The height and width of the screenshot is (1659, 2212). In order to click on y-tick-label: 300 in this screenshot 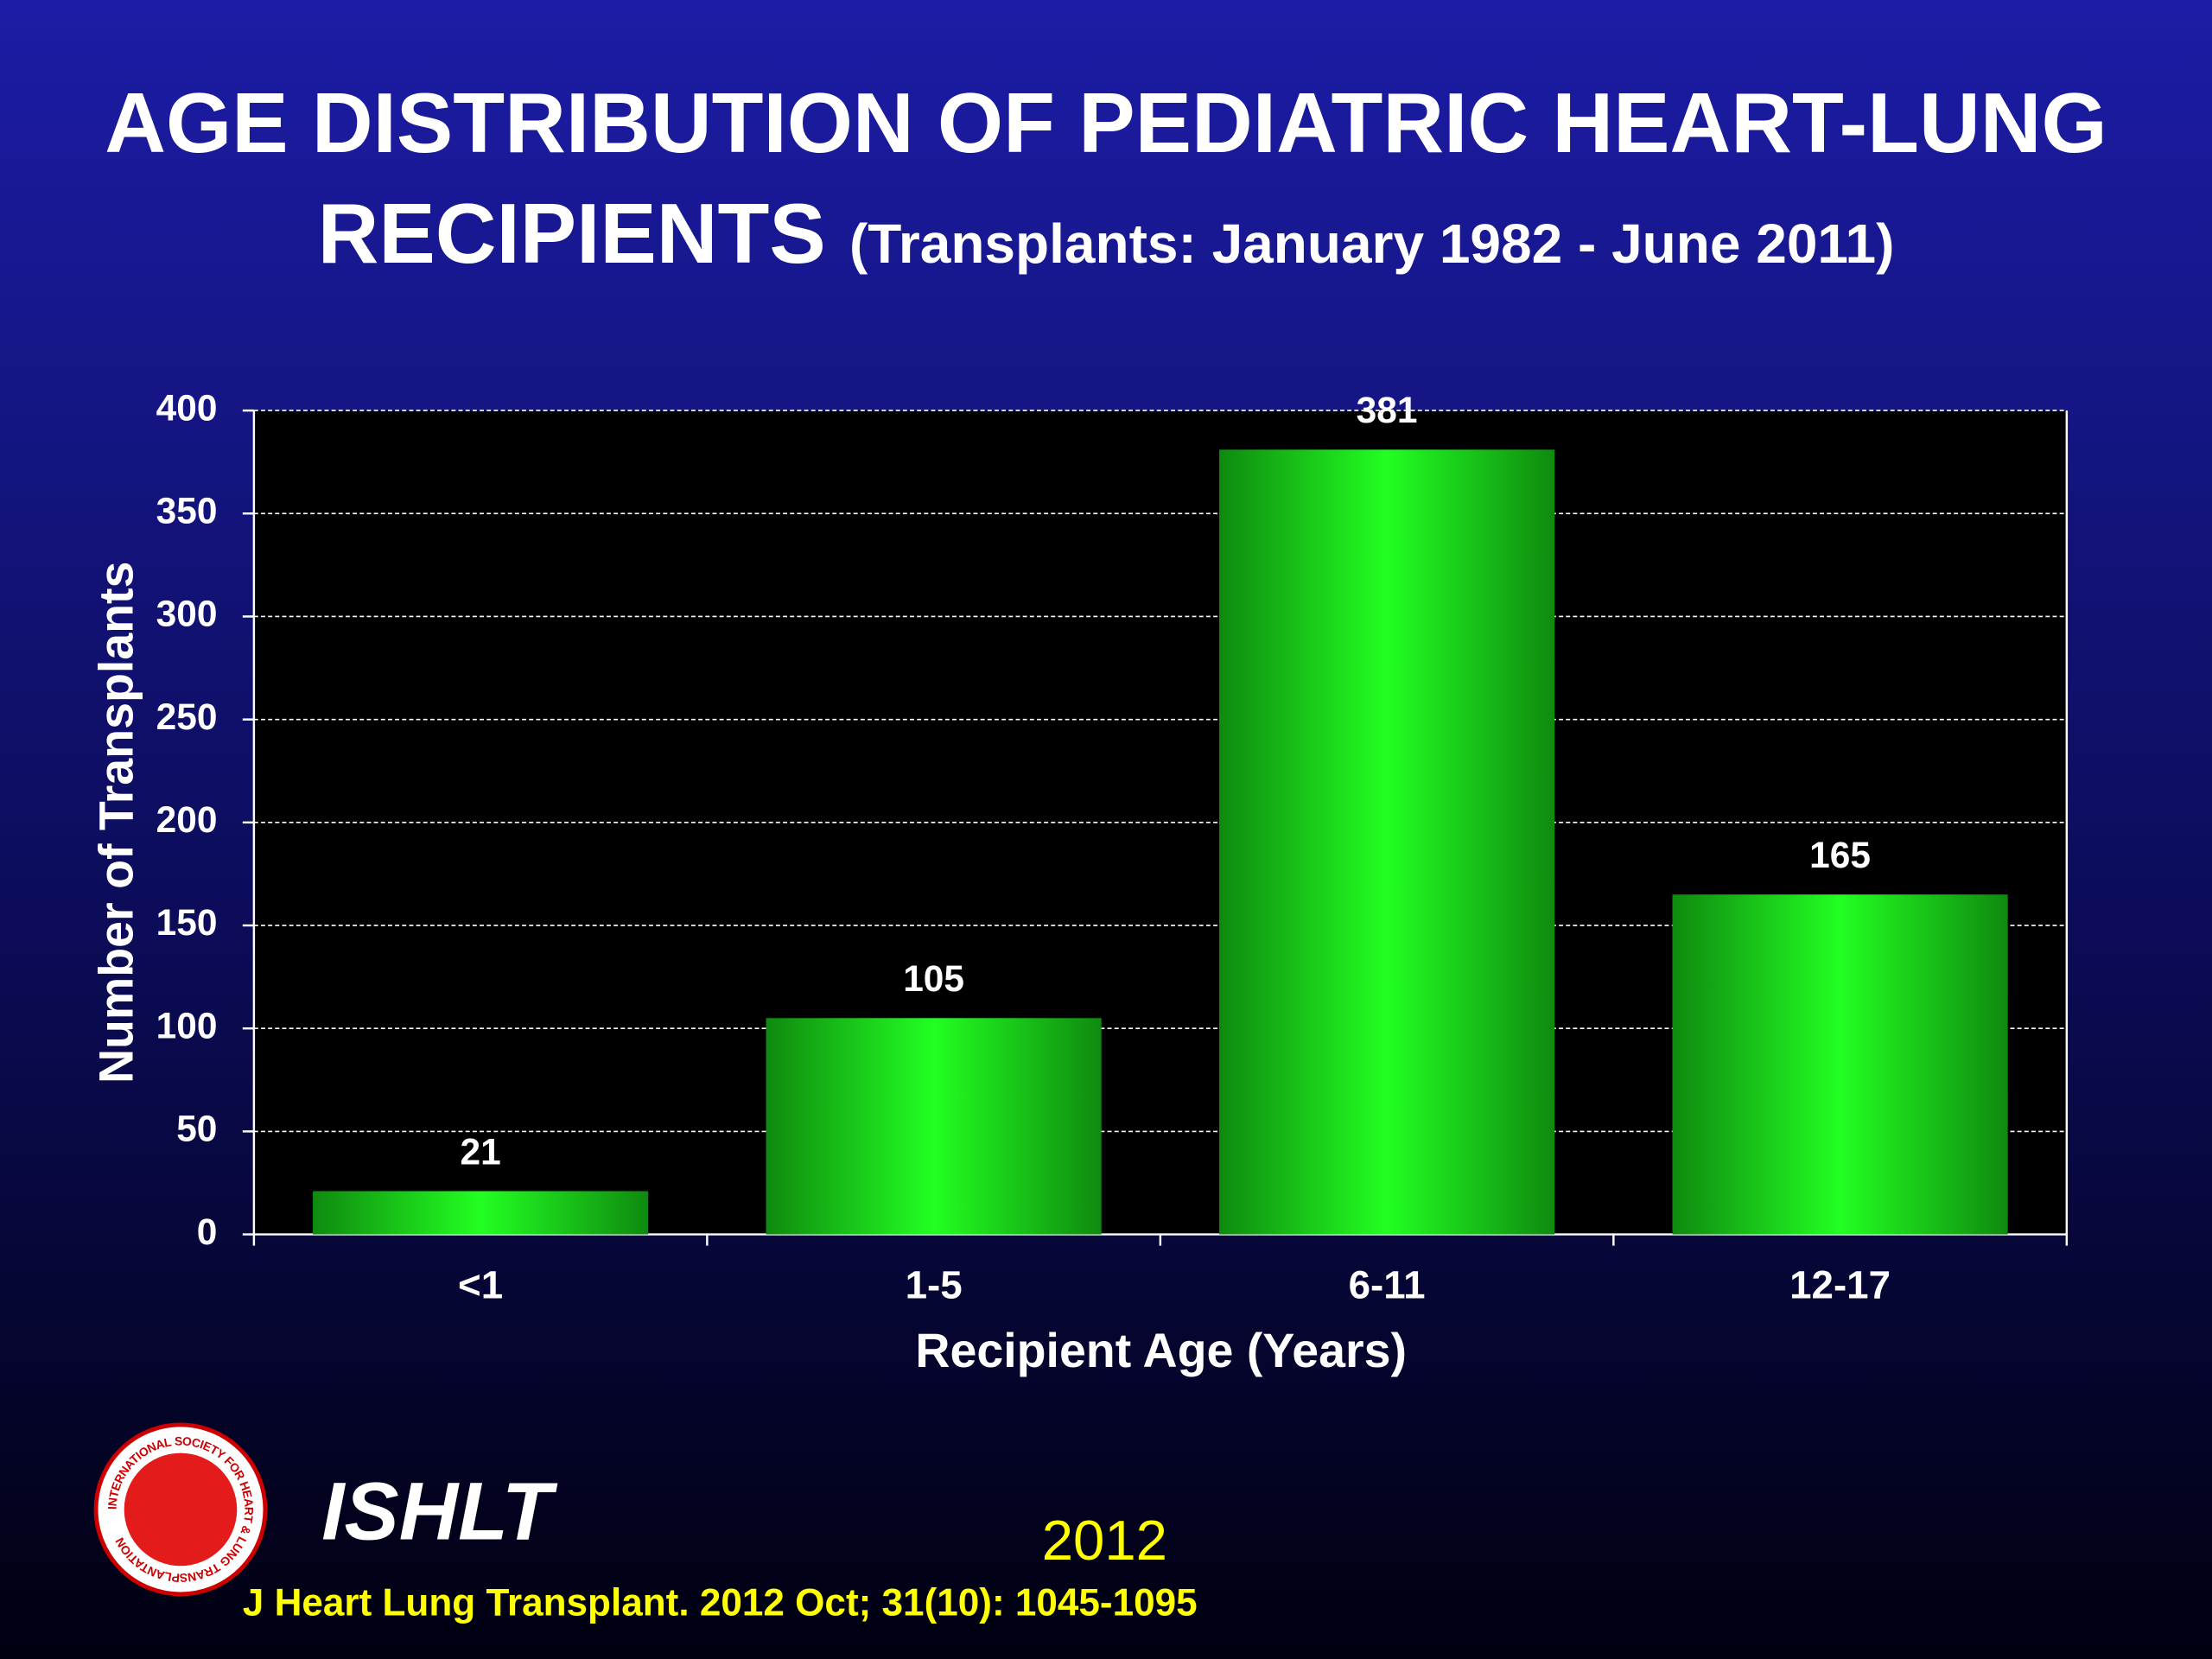, I will do `click(187, 614)`.